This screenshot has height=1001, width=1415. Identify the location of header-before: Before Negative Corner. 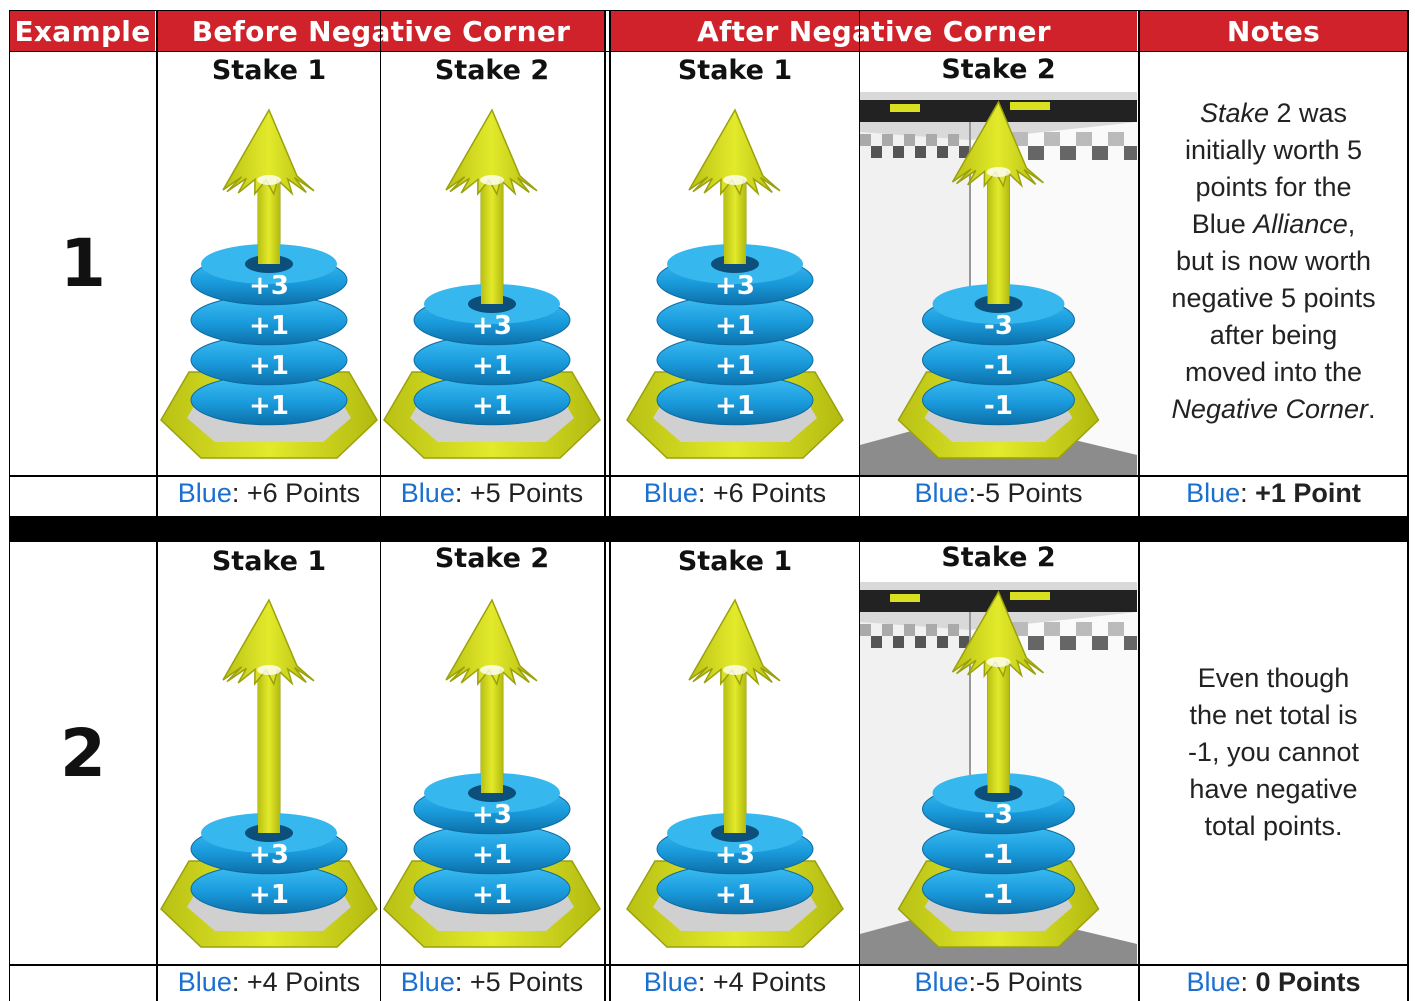
(381, 31).